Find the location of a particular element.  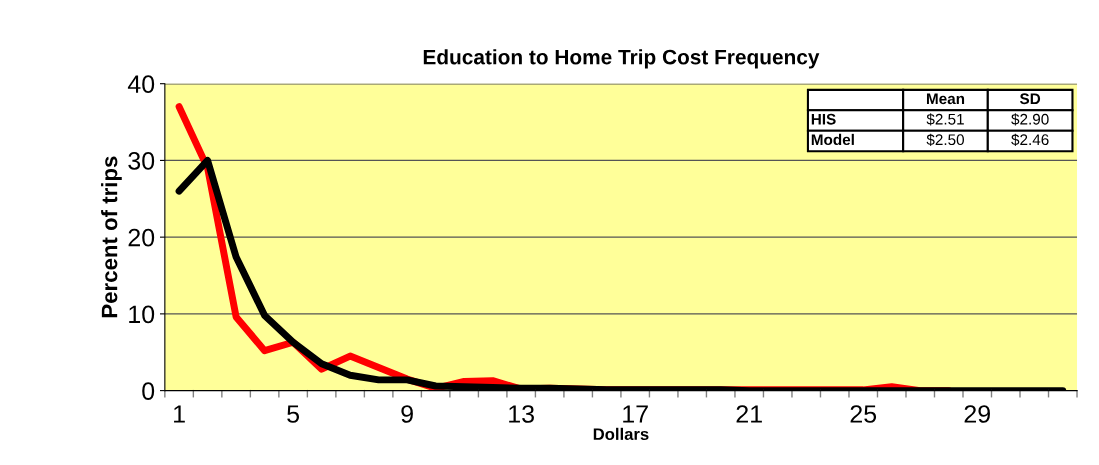

x-tick-label: 5 is located at coordinates (293, 414).